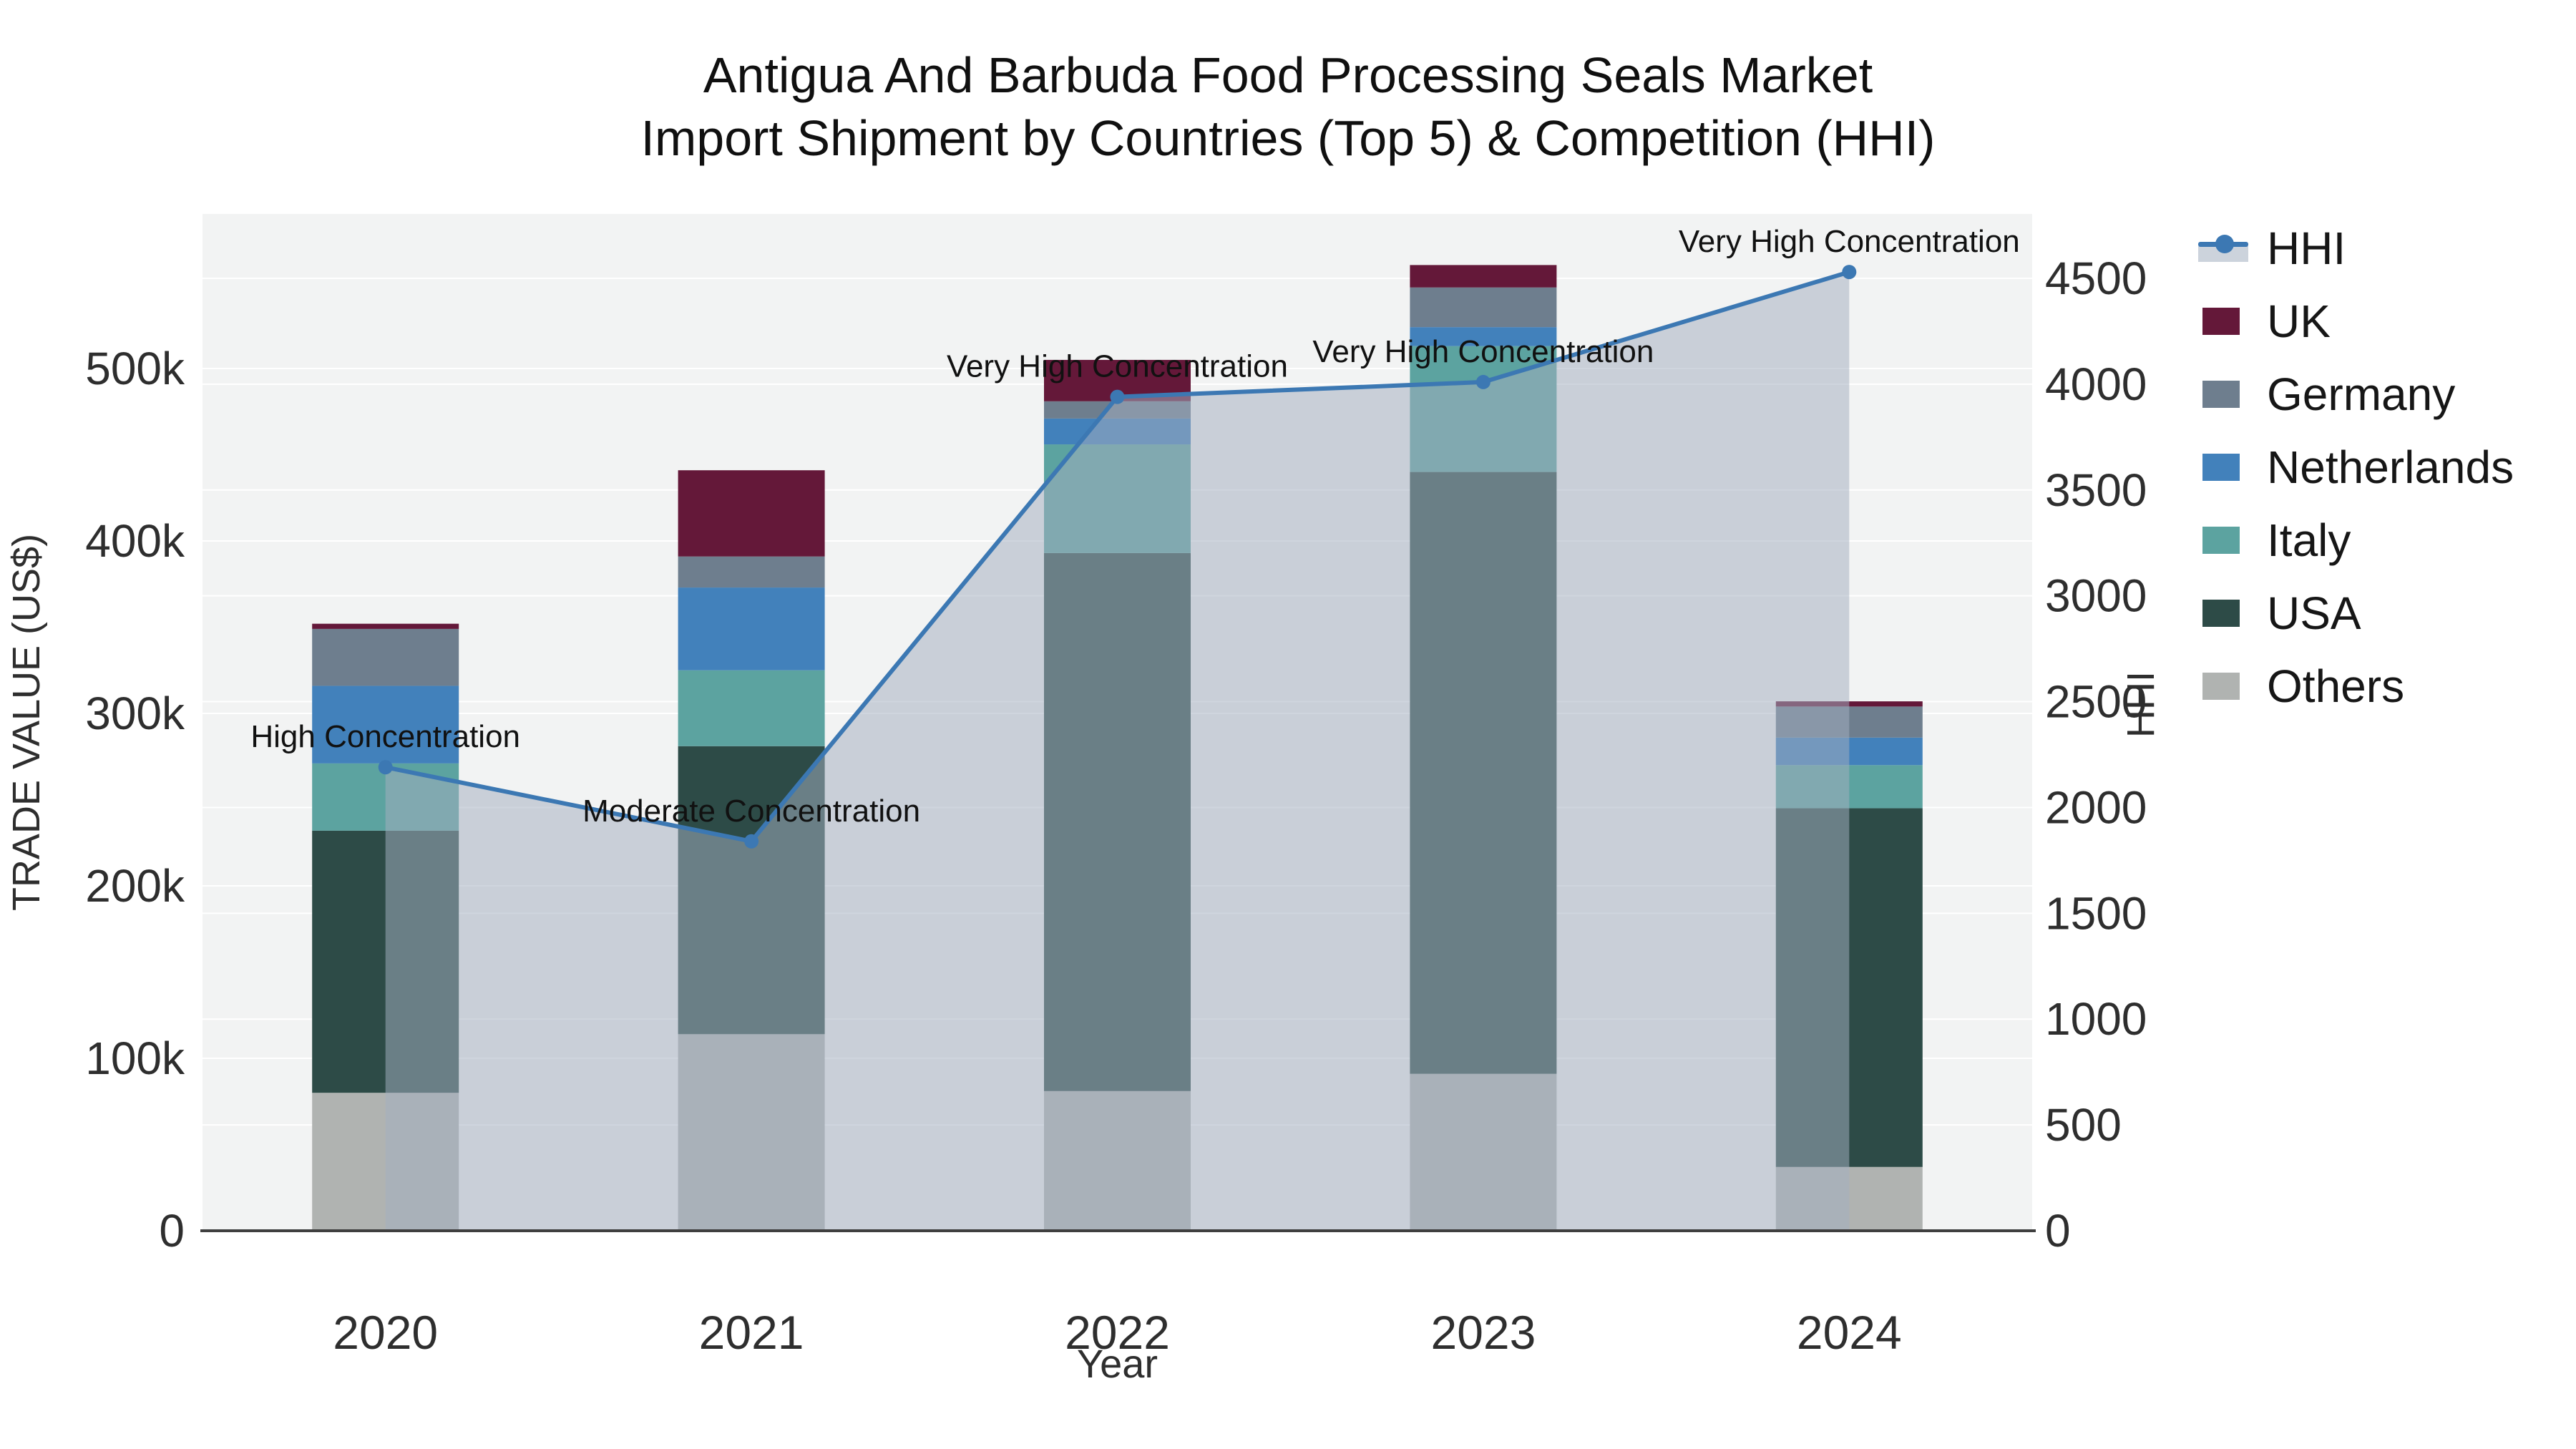 This screenshot has height=1449, width=2576. Describe the element at coordinates (2083, 1125) in the screenshot. I see `y-right-tick-500: 500` at that location.